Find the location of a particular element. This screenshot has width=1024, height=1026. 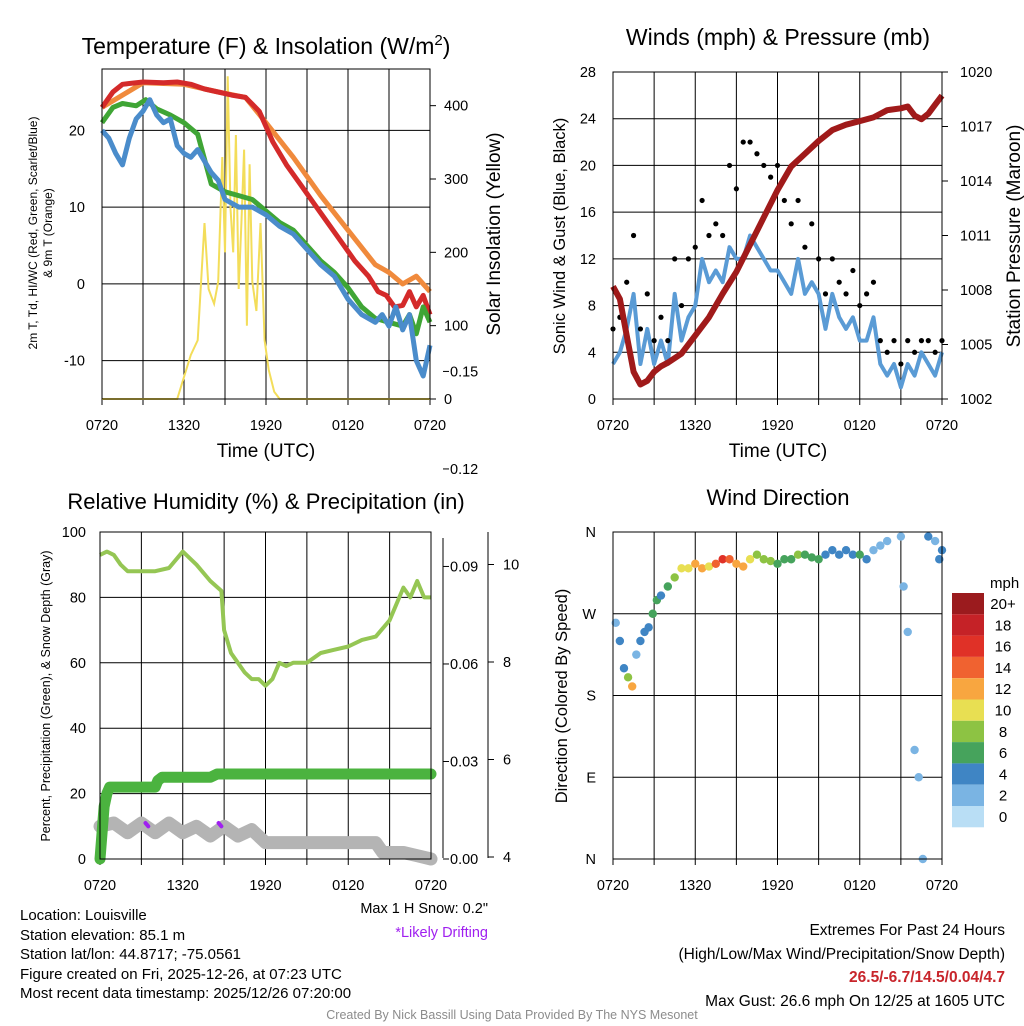

pressure-tick-label: 1011 is located at coordinates (975, 237).